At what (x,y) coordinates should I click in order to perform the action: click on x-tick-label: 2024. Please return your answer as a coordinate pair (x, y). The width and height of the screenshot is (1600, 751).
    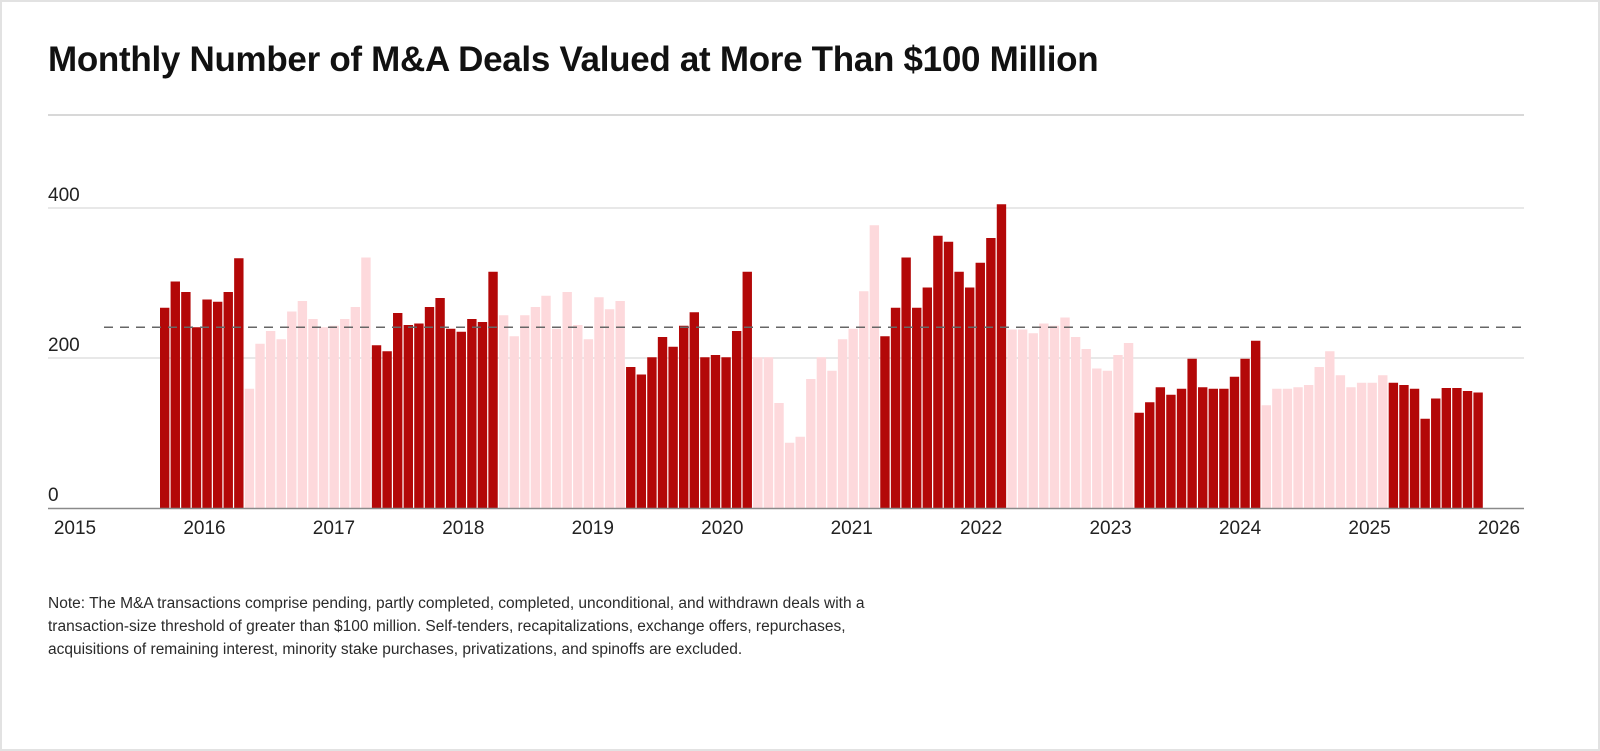
    Looking at the image, I should click on (1240, 528).